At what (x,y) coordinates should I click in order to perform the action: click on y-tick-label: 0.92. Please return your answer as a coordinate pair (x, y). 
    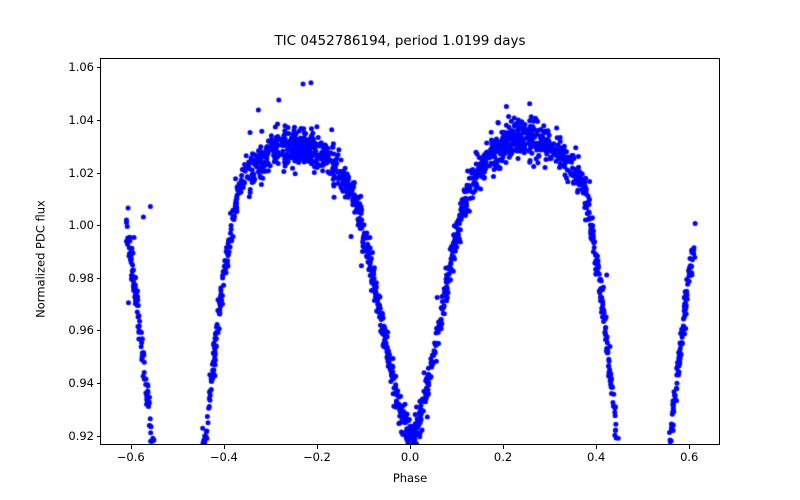
    Looking at the image, I should click on (81, 435).